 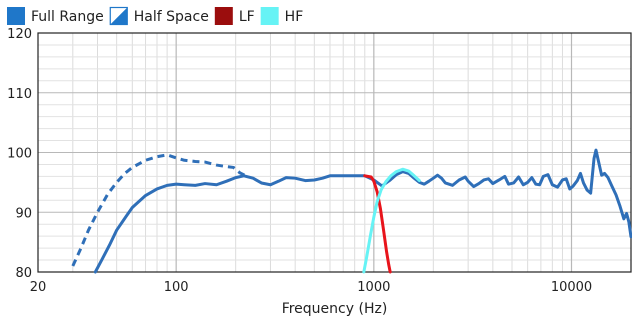 What do you see at coordinates (171, 17) in the screenshot?
I see `legend-label: Half Space` at bounding box center [171, 17].